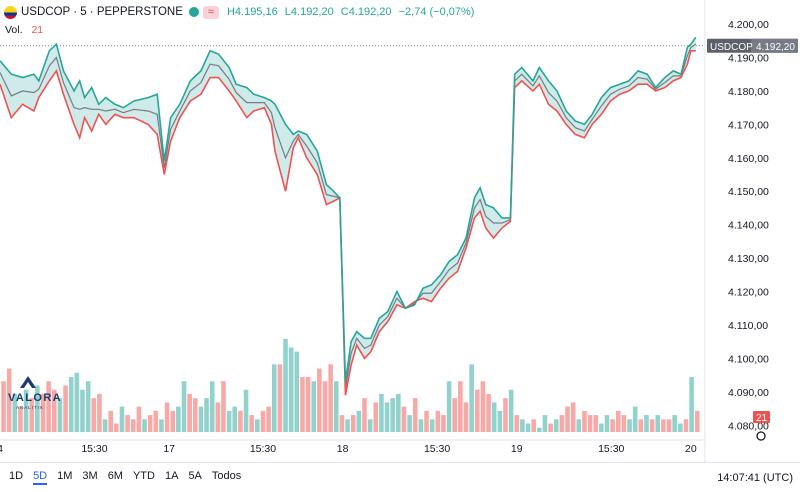 The height and width of the screenshot is (492, 800). What do you see at coordinates (24, 30) in the screenshot?
I see `volume-legend: Vol. 21` at bounding box center [24, 30].